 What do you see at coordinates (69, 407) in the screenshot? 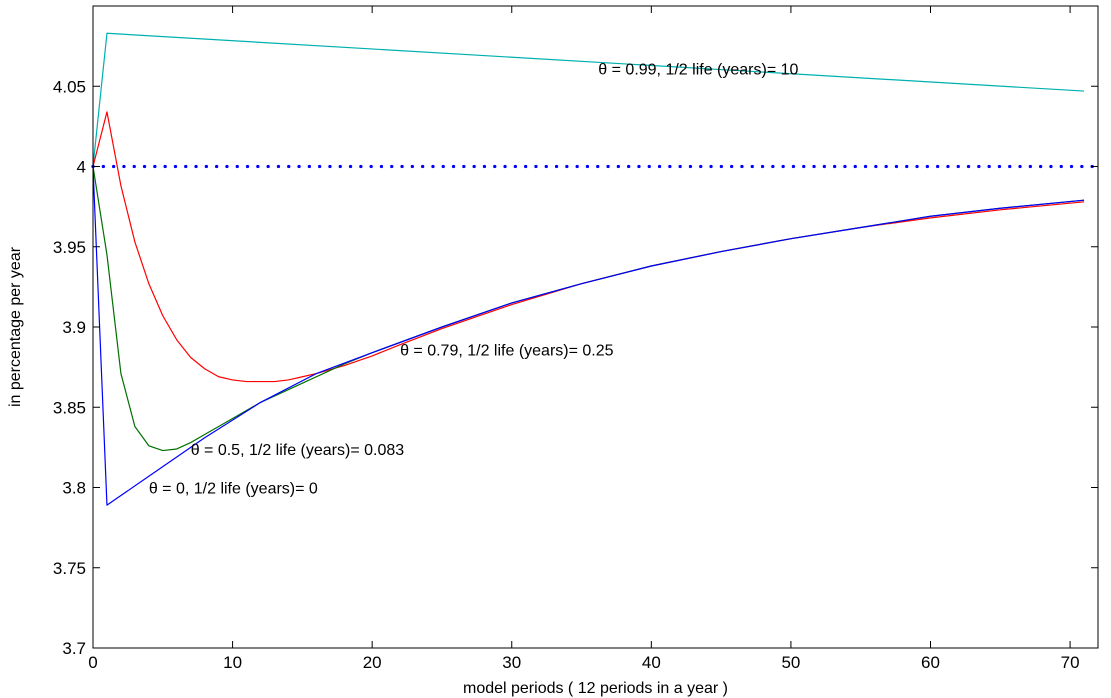
I see `y-tick-label: 3.85` at bounding box center [69, 407].